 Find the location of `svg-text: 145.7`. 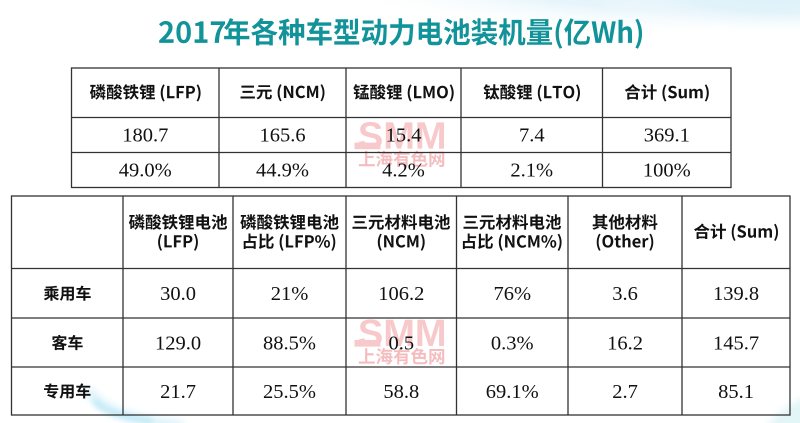

svg-text: 145.7 is located at coordinates (736, 343).